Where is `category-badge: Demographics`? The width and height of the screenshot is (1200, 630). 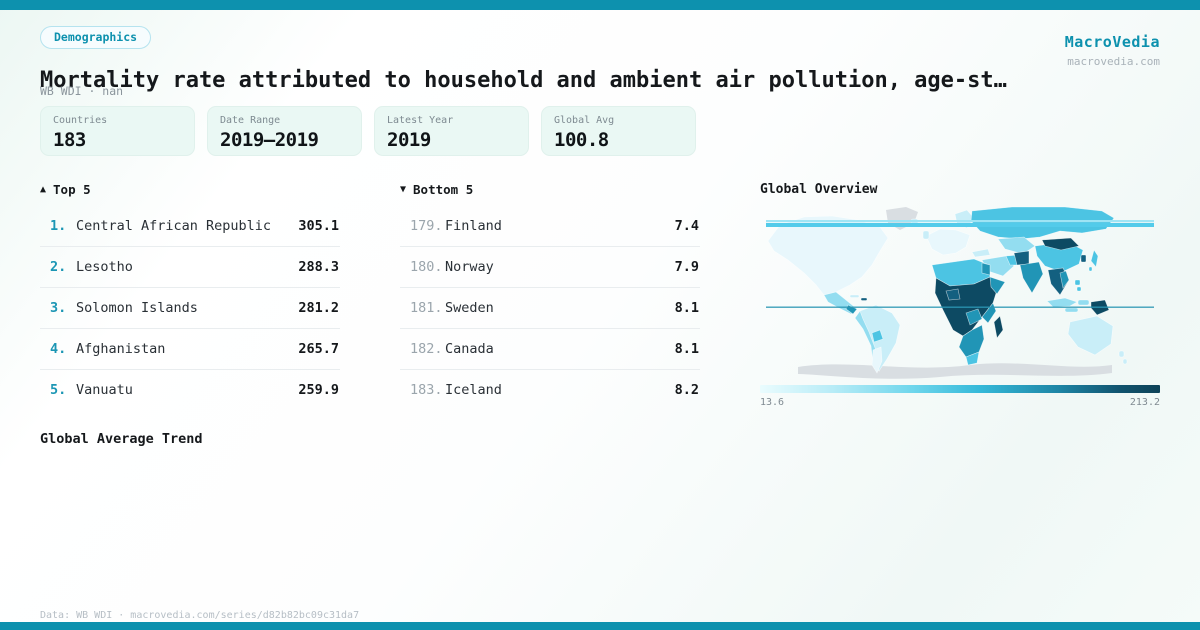 category-badge: Demographics is located at coordinates (96, 37).